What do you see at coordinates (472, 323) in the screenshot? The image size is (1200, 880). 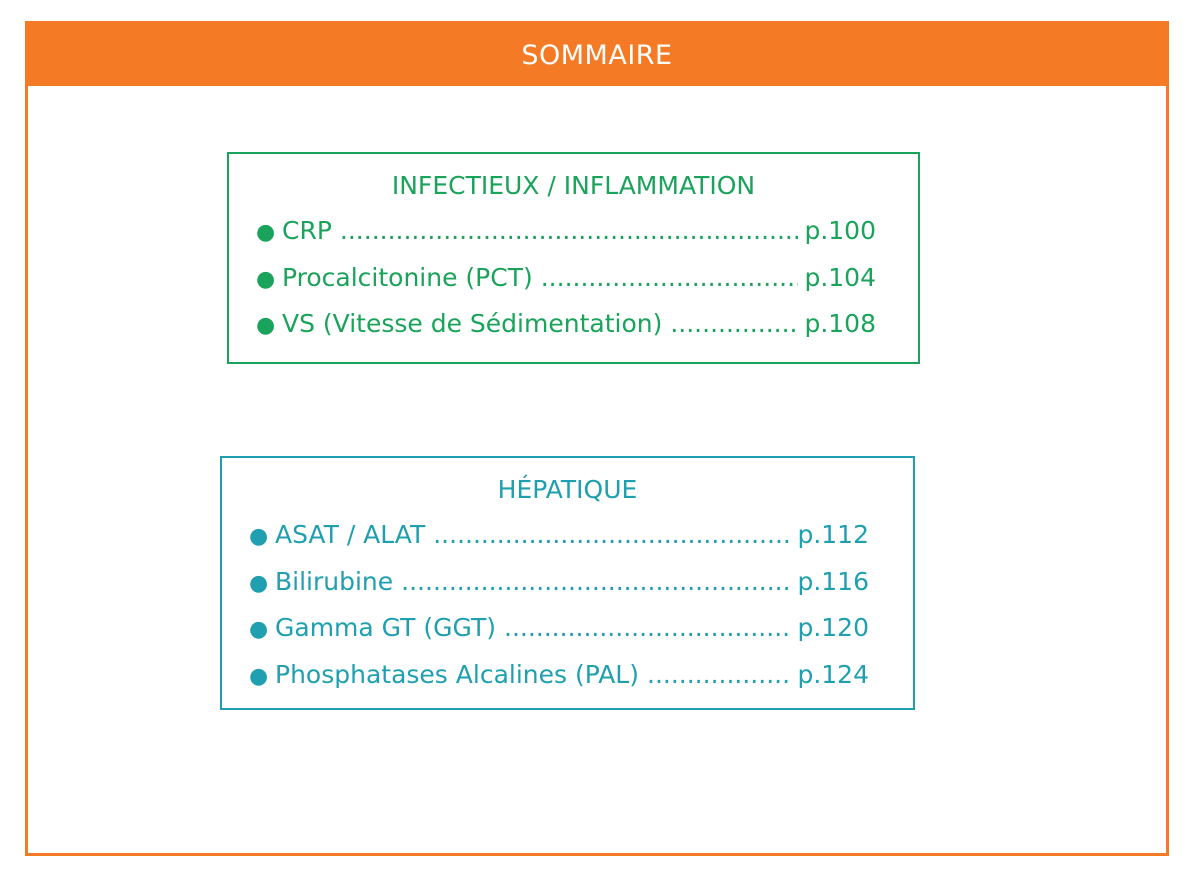 I see `toc-item-label: VS (Vitesse de Sédimentation)` at bounding box center [472, 323].